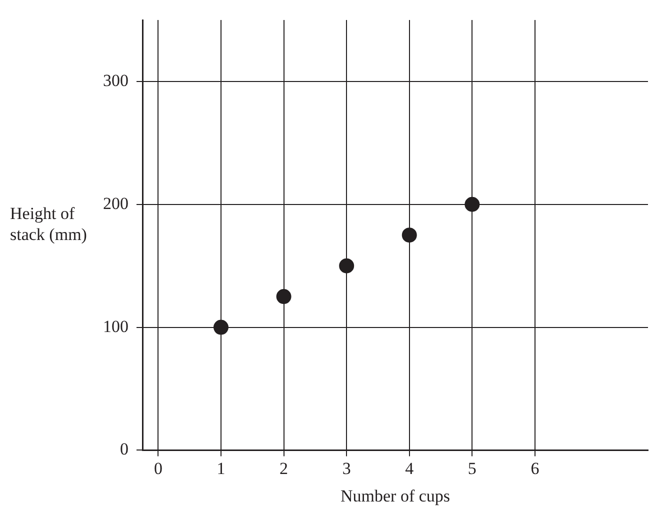 This screenshot has height=521, width=656. I want to click on x-tick-label: 1, so click(221, 468).